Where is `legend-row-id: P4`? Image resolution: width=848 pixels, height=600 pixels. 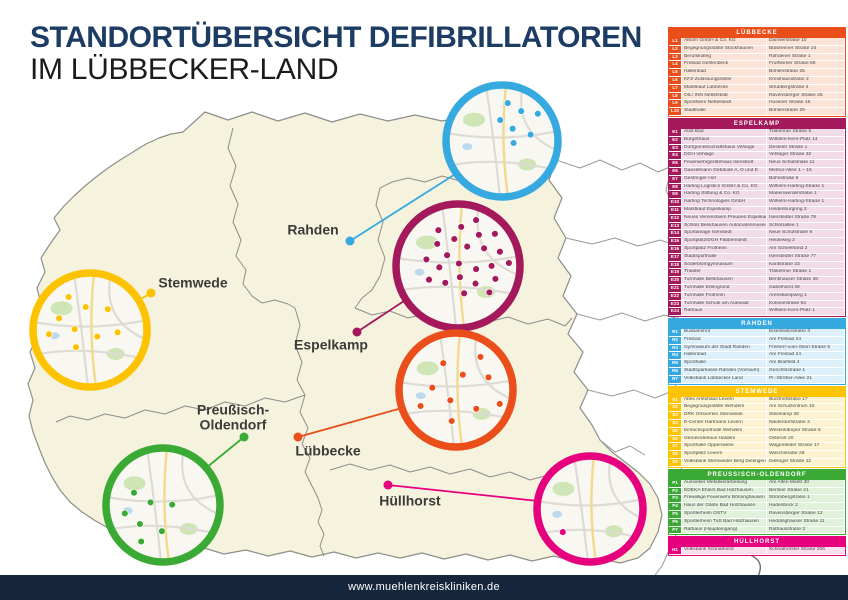
legend-row-id: P4 is located at coordinates (675, 507).